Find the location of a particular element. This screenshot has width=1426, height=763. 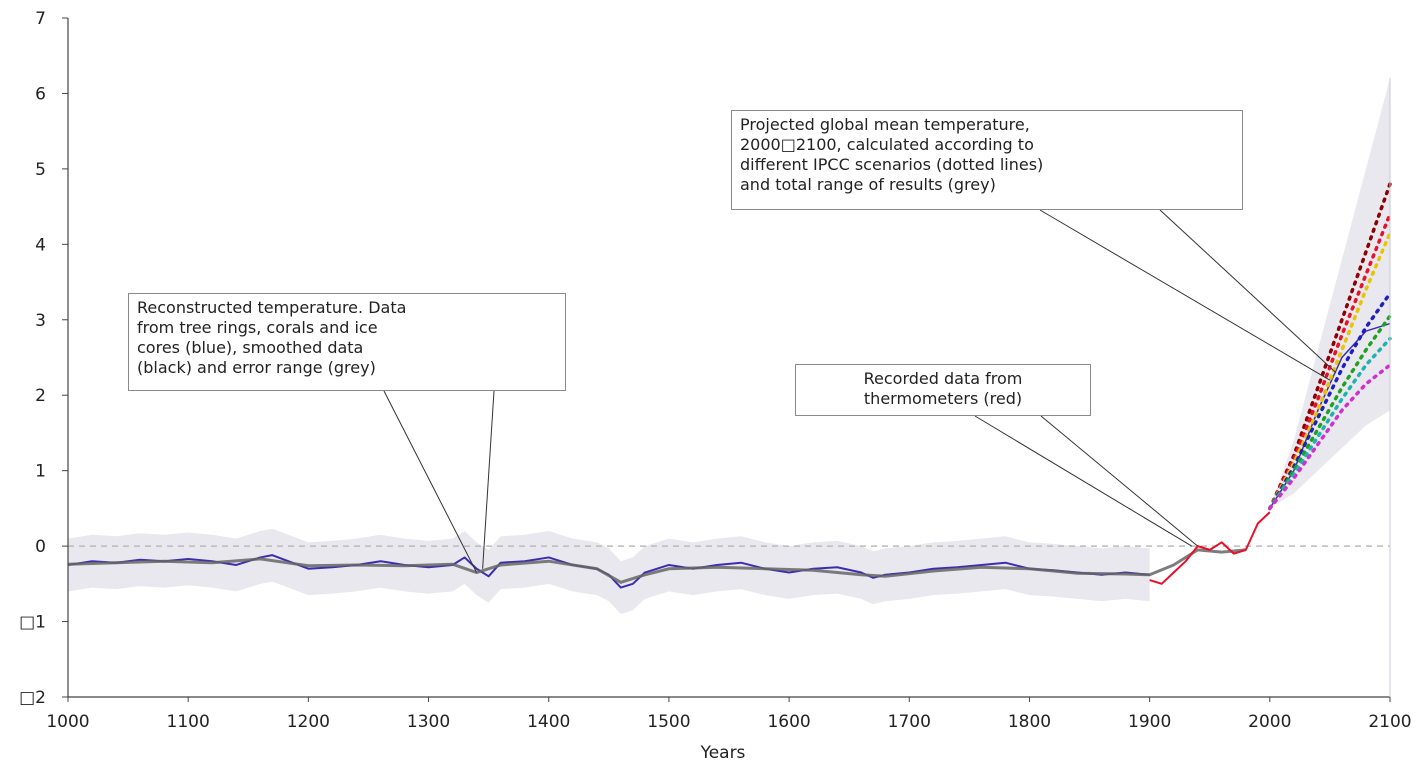

x-tick-label: 1000 is located at coordinates (67, 722).